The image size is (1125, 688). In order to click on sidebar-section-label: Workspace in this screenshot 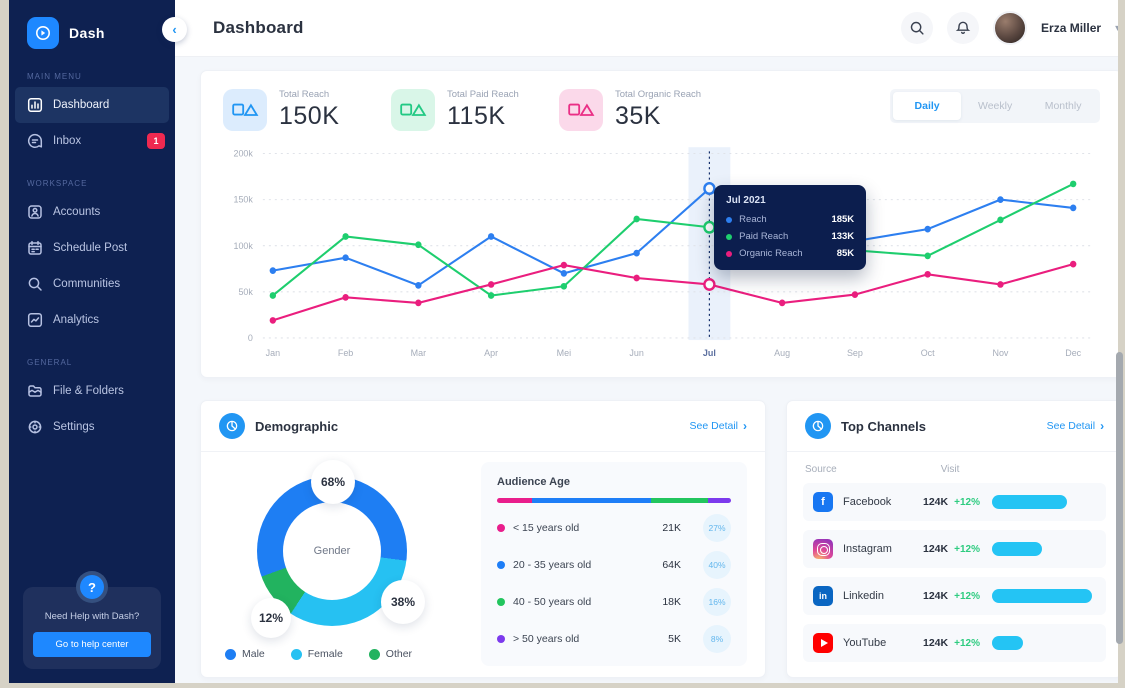, I will do `click(57, 183)`.